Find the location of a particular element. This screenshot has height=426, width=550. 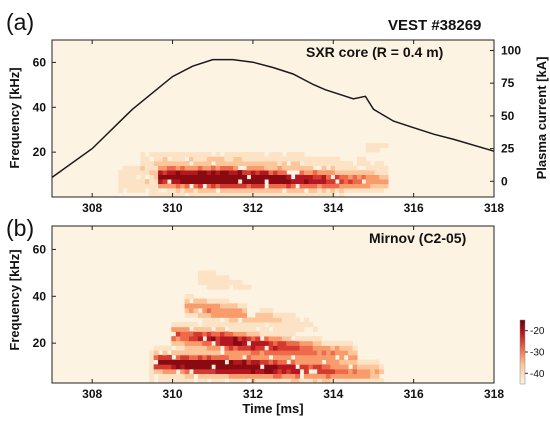

y2-tick-label: 25 is located at coordinates (508, 149).